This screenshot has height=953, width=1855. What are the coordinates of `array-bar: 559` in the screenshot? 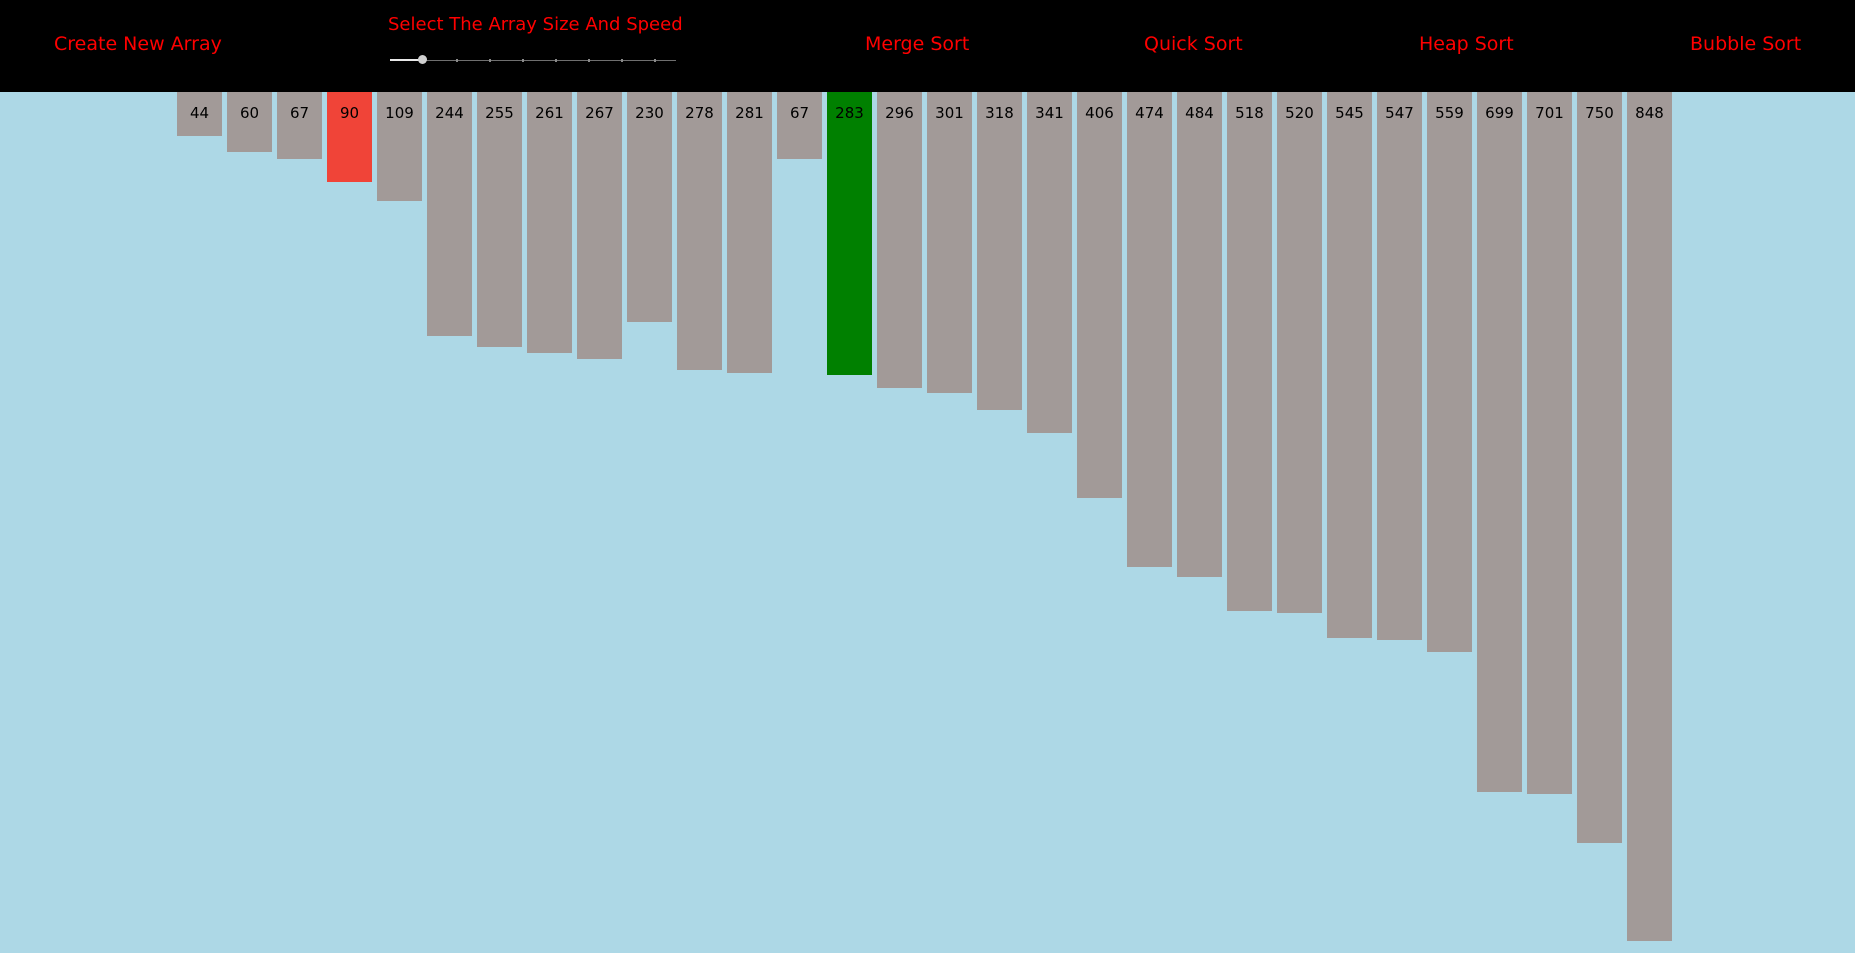 It's located at (1449, 372).